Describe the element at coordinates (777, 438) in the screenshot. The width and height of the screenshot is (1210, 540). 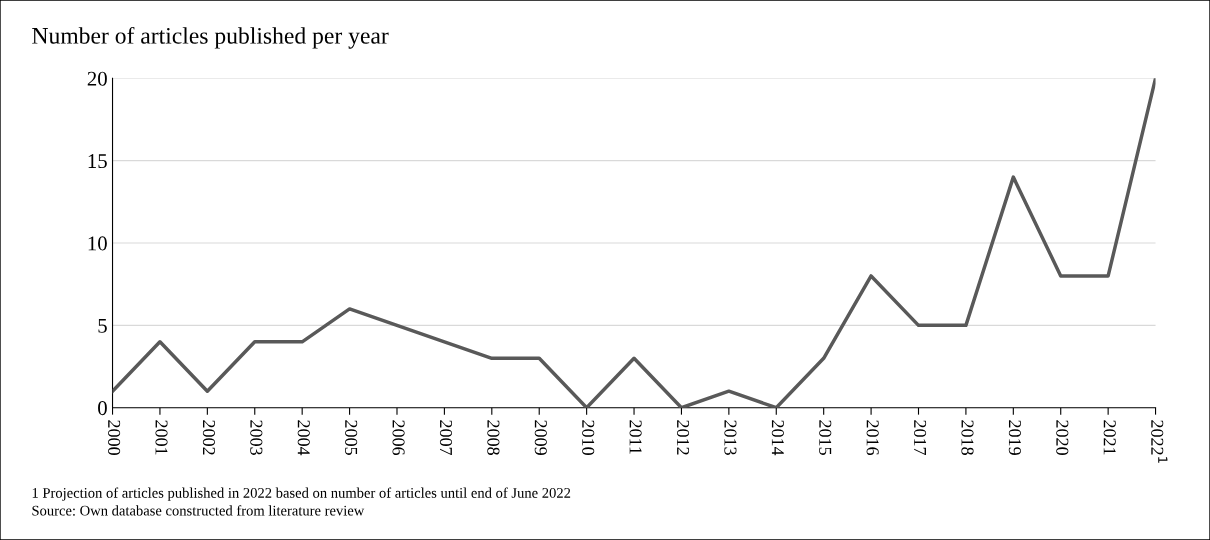
I see `x-tick-label: 2014` at that location.